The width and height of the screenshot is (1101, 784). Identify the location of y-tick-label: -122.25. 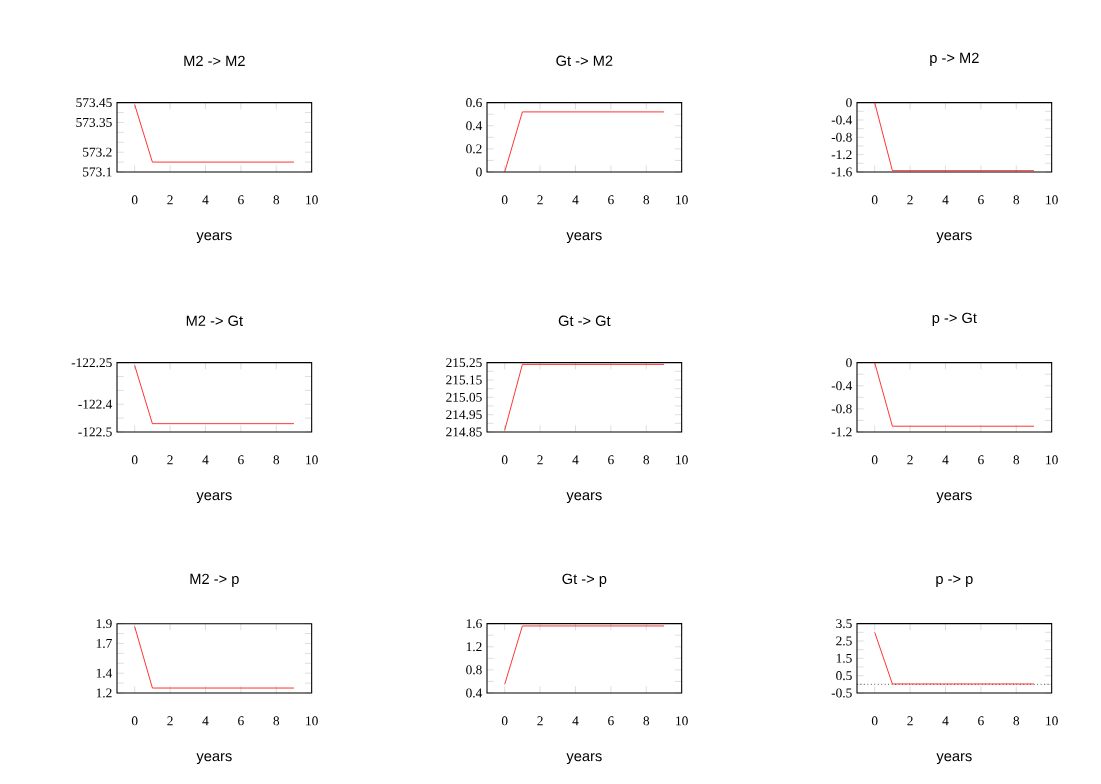
(91, 363).